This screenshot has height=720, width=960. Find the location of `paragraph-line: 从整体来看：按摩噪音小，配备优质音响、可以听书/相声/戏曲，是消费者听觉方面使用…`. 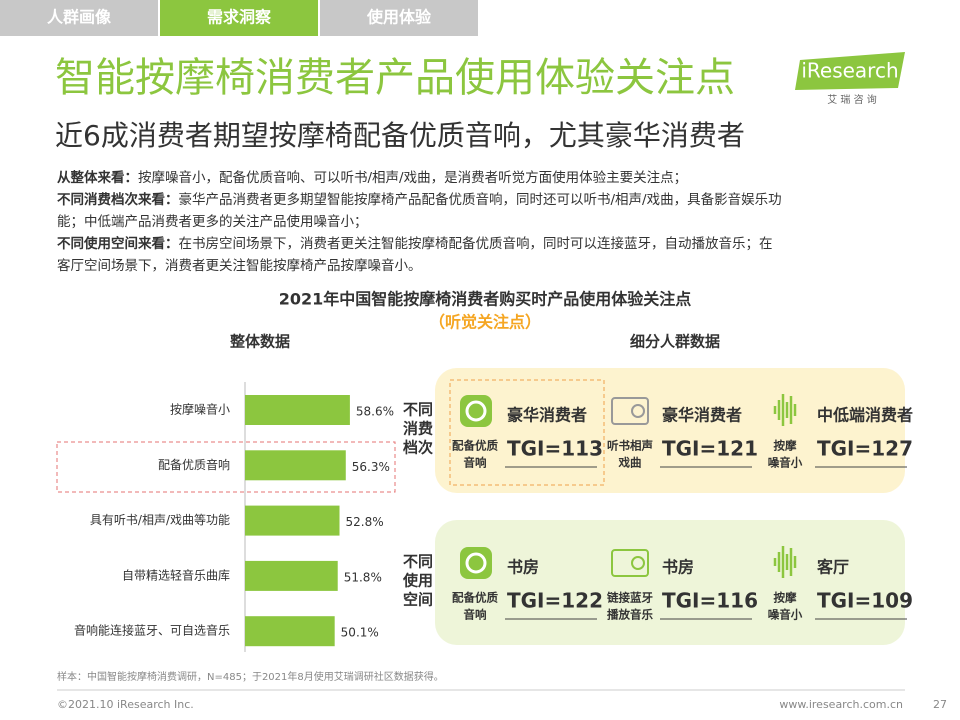

paragraph-line: 从整体来看：按摩噪音小，配备优质音响、可以听书/相声/戏曲，是消费者听觉方面使用… is located at coordinates (372, 177).